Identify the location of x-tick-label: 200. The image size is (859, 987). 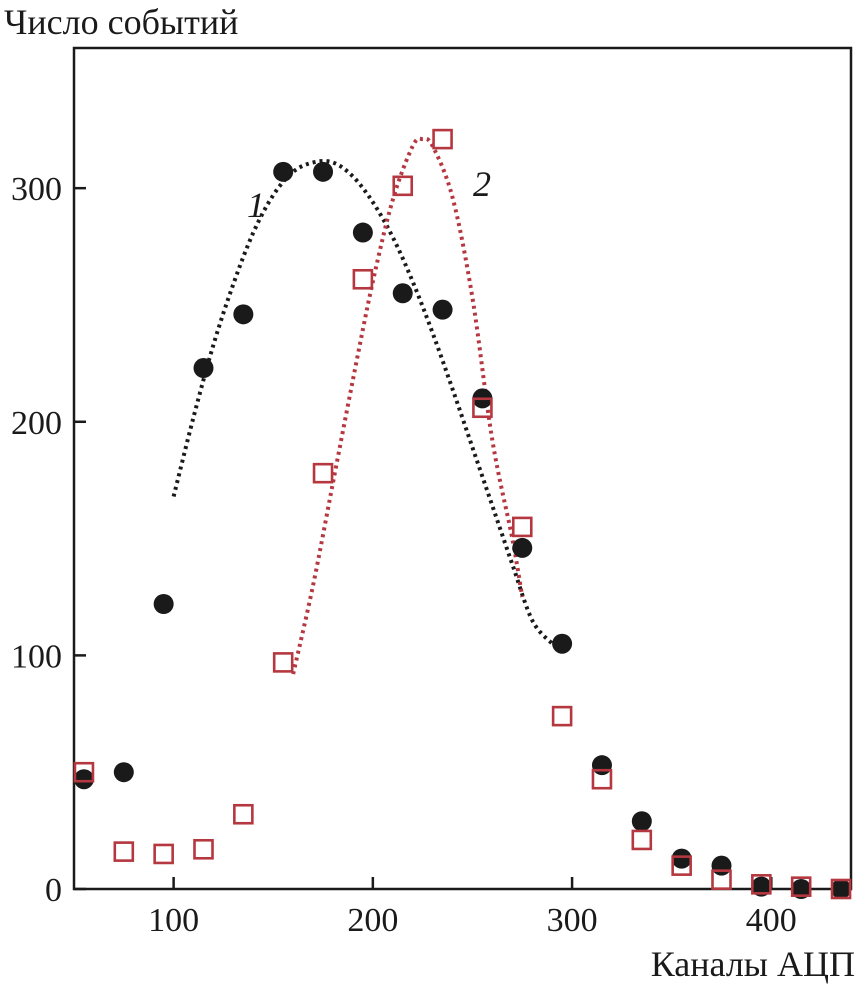
(372, 920).